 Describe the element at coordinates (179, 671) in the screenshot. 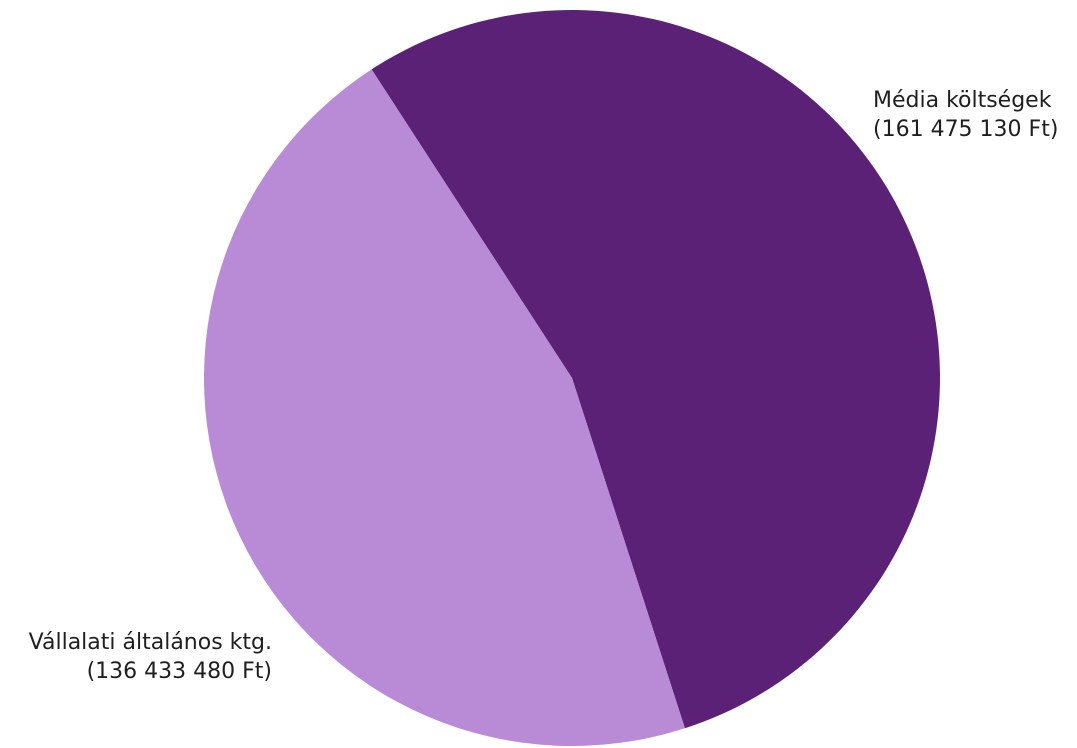

I see `slice-label-vallalati-value: (136 433 480 Ft)` at that location.